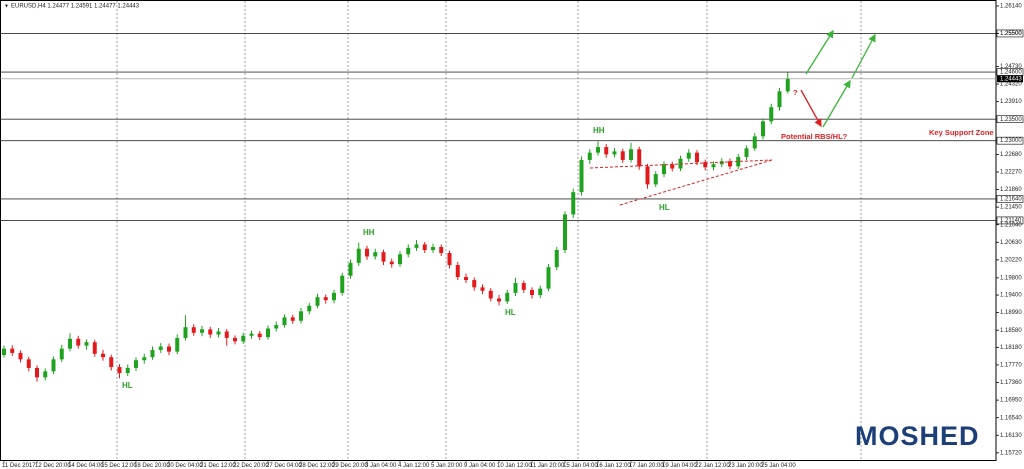 The height and width of the screenshot is (469, 1024). I want to click on y-tick-label: 1.18990, so click(1011, 313).